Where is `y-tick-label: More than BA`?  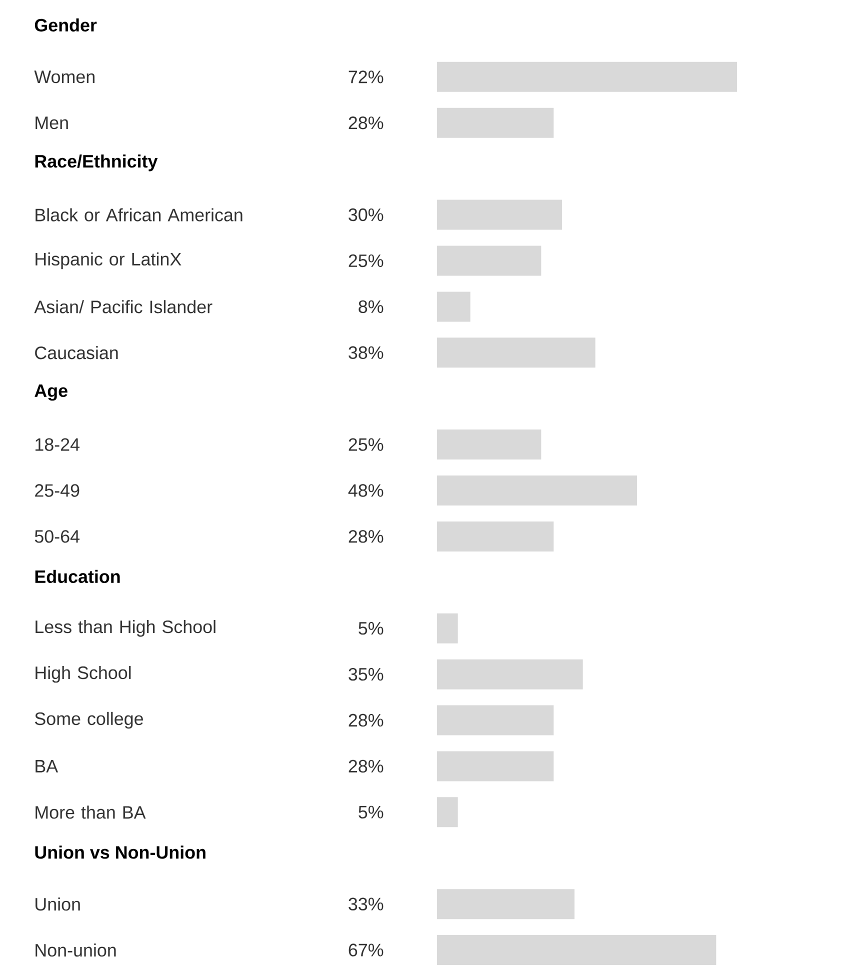
y-tick-label: More than BA is located at coordinates (91, 812).